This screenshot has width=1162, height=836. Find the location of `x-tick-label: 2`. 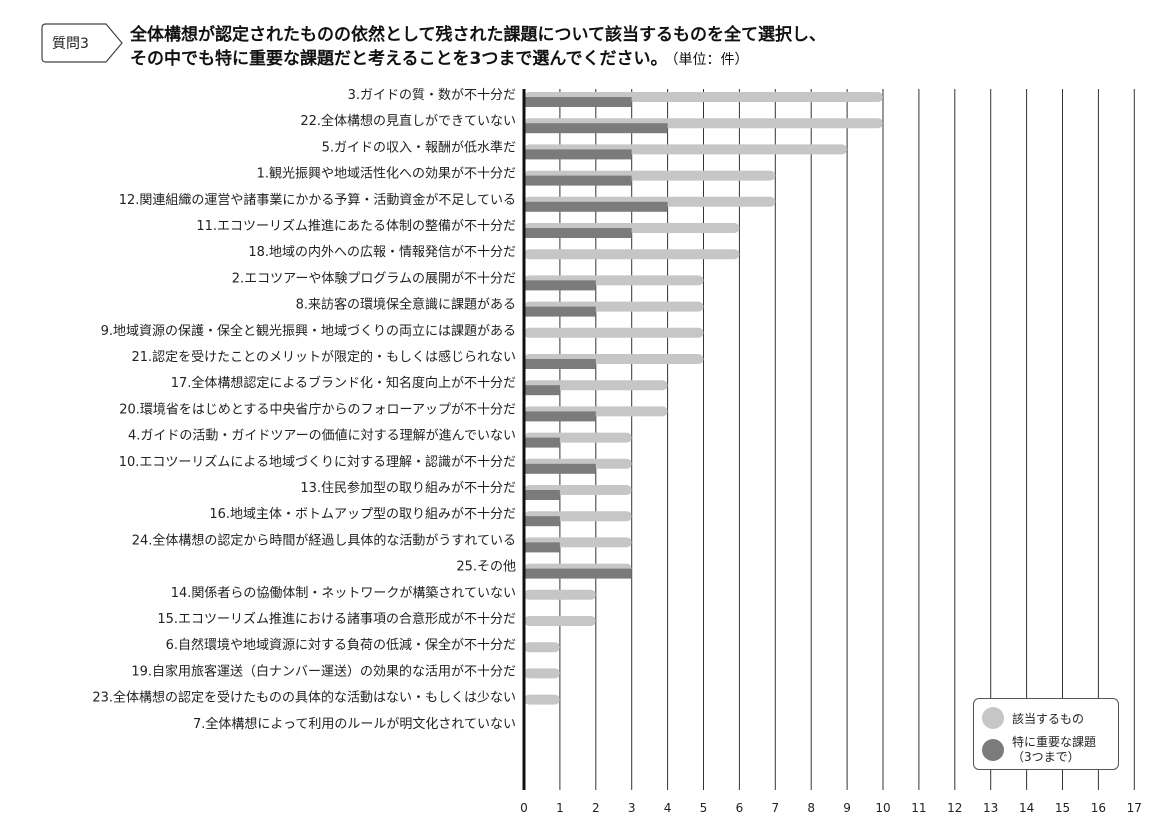

x-tick-label: 2 is located at coordinates (596, 808).